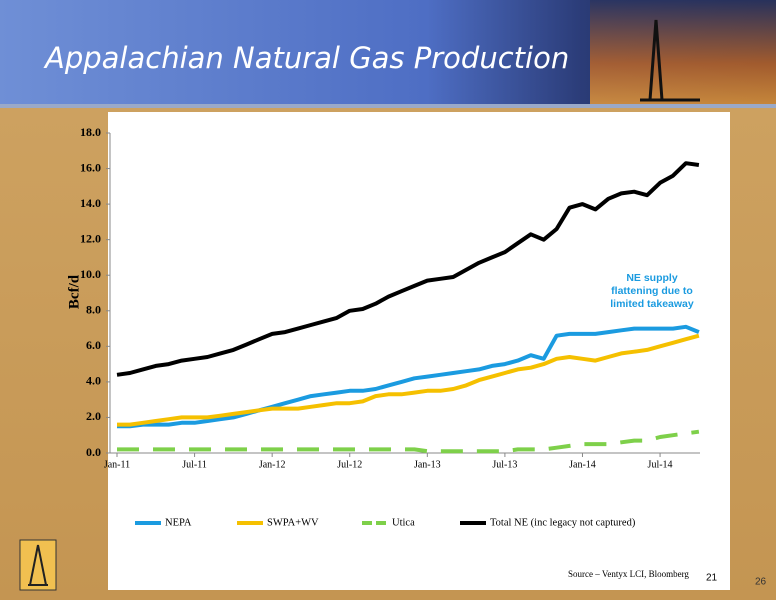 This screenshot has height=605, width=776. What do you see at coordinates (93, 381) in the screenshot?
I see `y-tick-label: 4.0` at bounding box center [93, 381].